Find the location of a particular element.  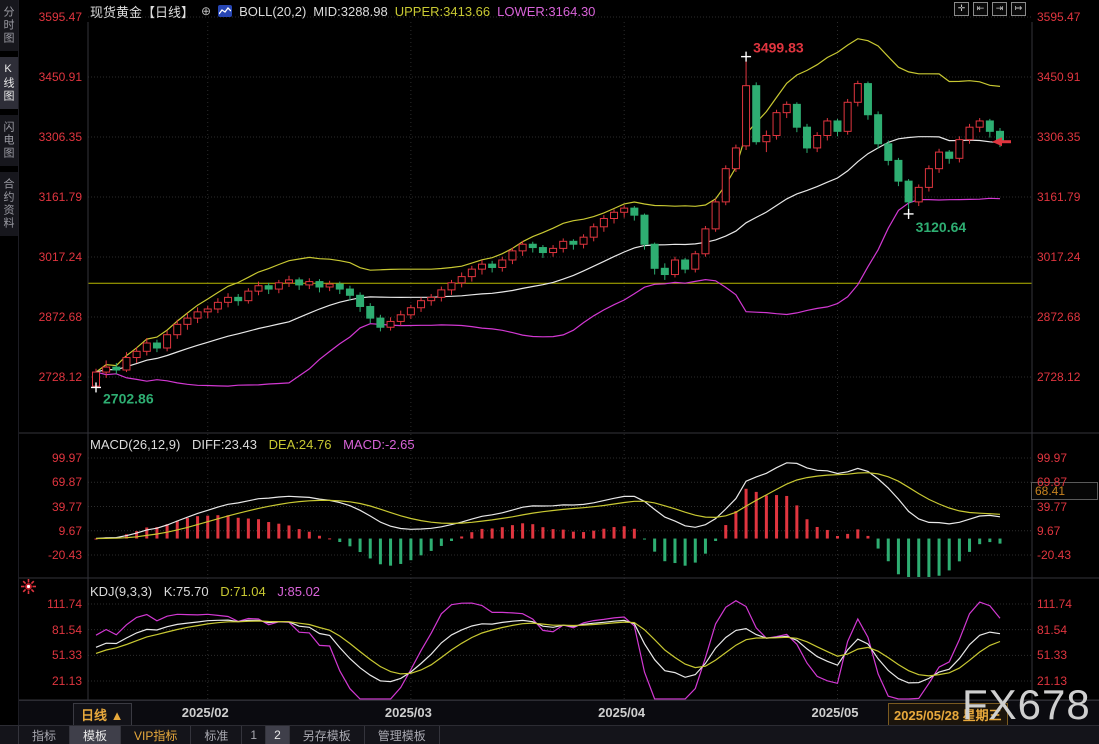

tab-standard: 标准 is located at coordinates (215, 735).